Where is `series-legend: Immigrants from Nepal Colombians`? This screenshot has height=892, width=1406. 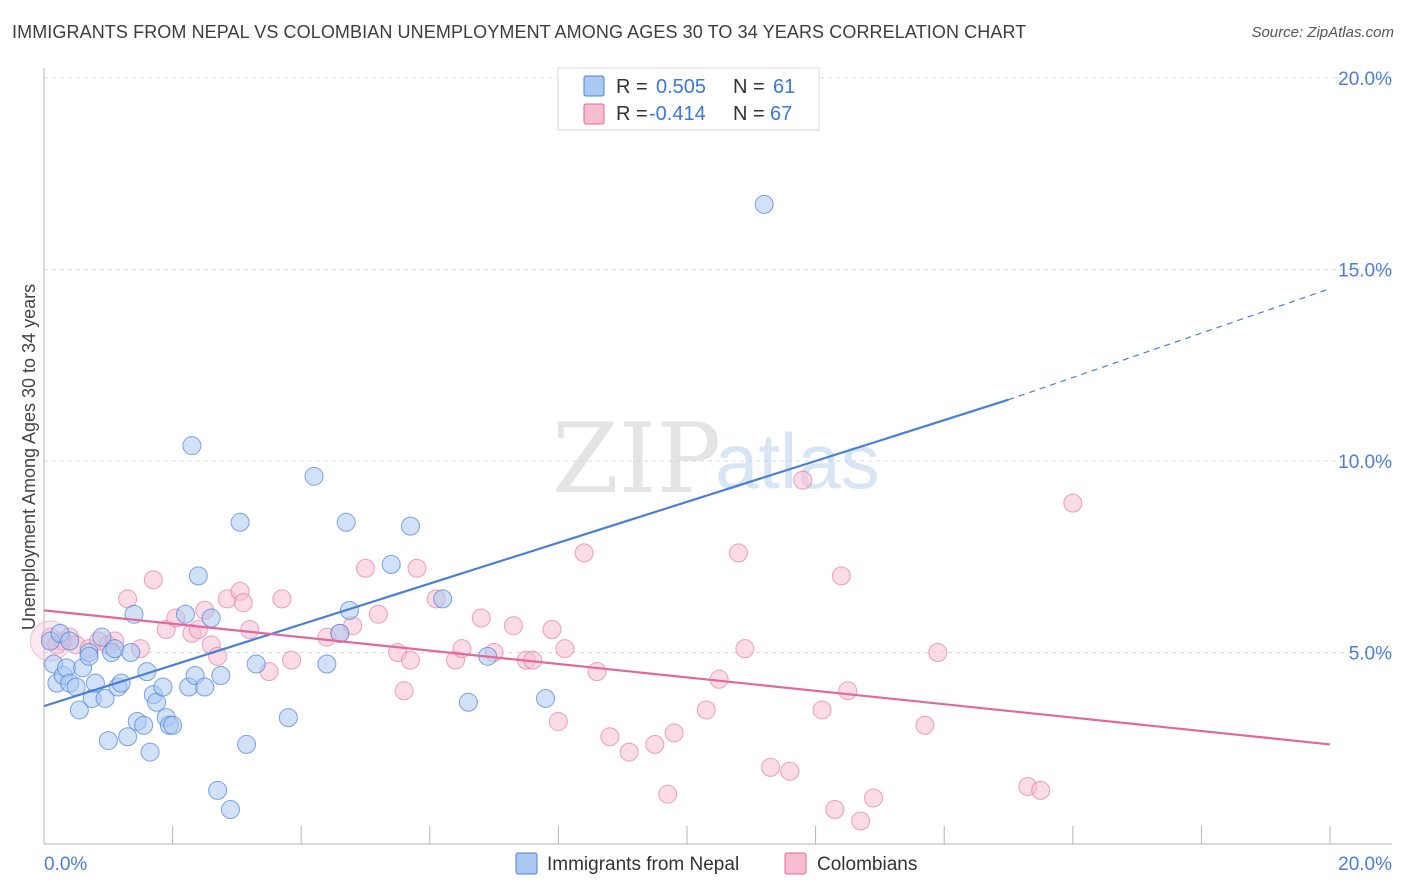 series-legend: Immigrants from Nepal Colombians is located at coordinates (716, 863).